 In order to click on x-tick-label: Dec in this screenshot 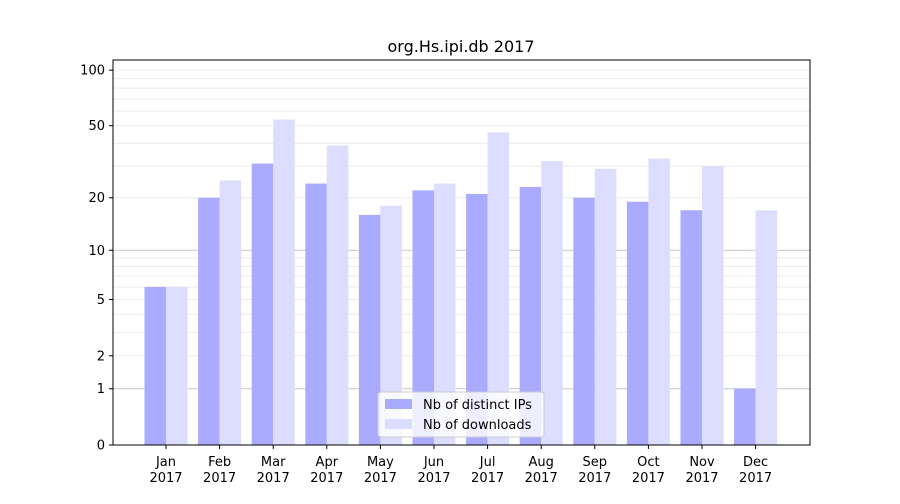, I will do `click(755, 462)`.